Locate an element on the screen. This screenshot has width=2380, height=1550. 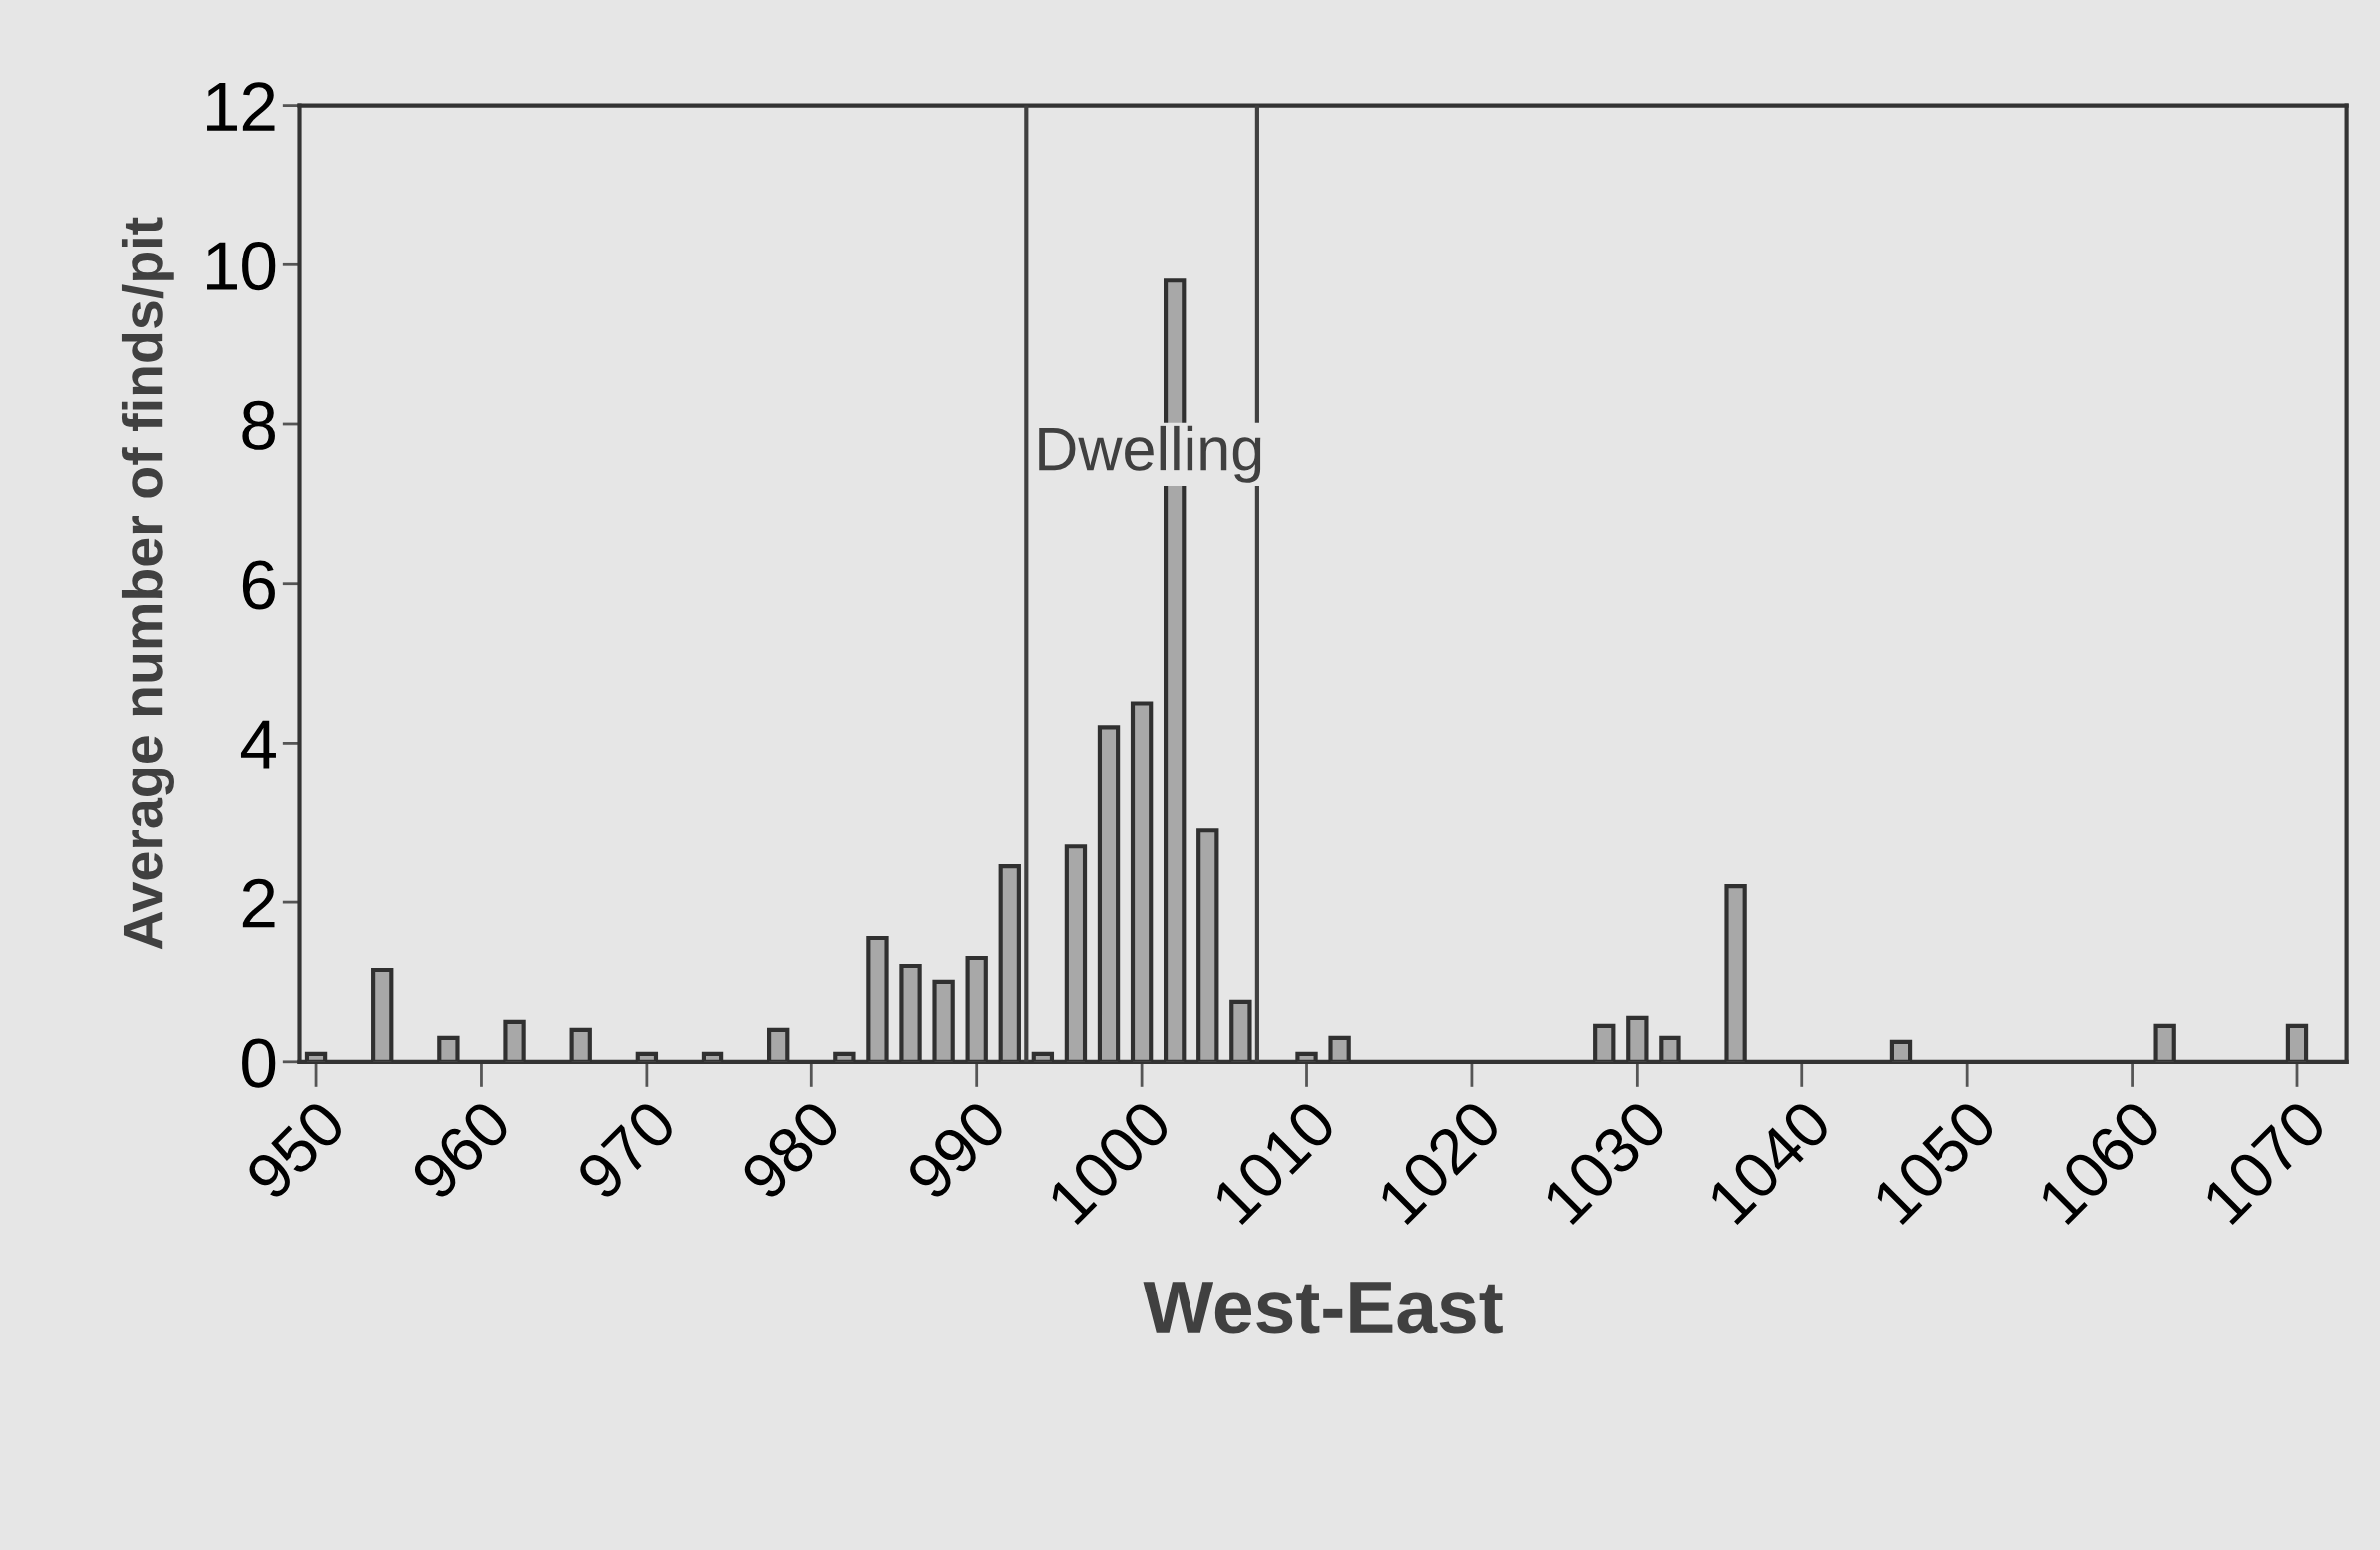
x-tick-label: 980 is located at coordinates (791, 1150).